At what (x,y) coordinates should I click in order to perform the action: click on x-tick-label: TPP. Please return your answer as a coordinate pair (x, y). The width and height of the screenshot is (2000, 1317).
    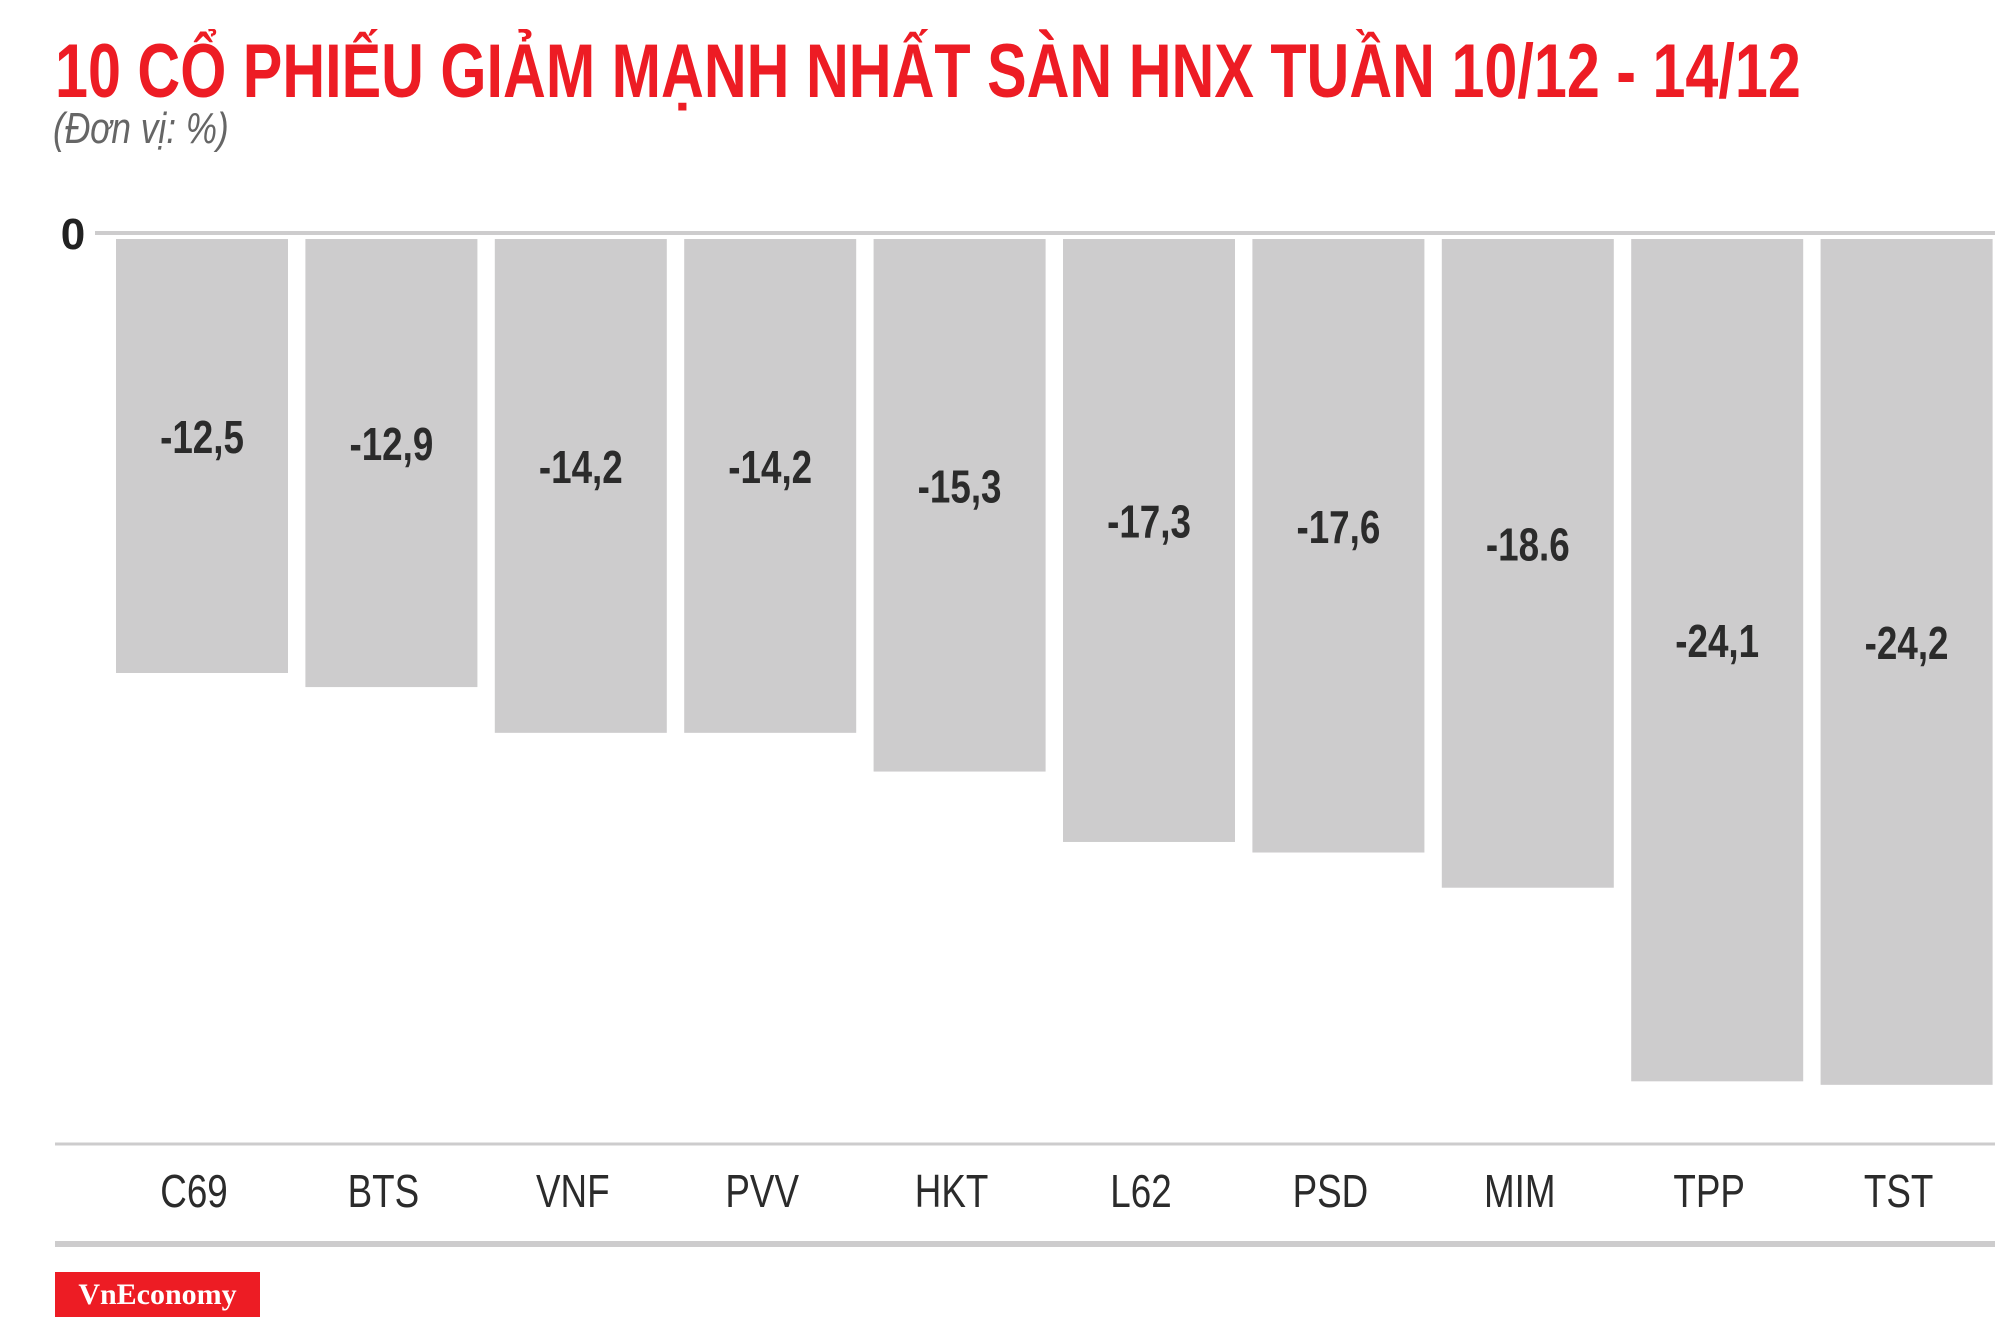
    Looking at the image, I should click on (1709, 1191).